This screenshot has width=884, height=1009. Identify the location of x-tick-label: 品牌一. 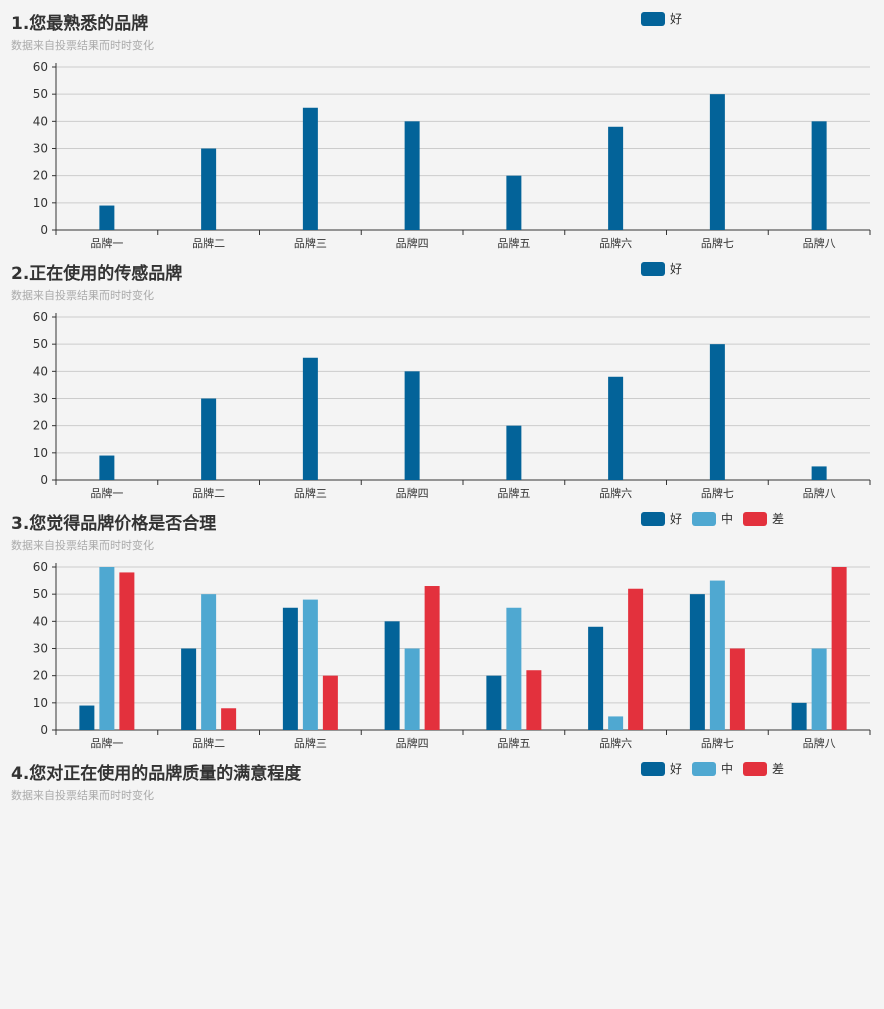
(106, 743).